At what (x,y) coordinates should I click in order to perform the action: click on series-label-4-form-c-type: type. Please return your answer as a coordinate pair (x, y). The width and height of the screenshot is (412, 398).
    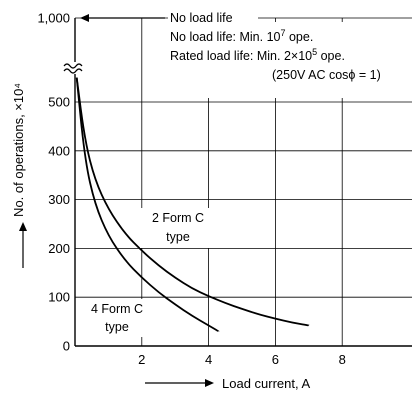
    Looking at the image, I should click on (117, 327).